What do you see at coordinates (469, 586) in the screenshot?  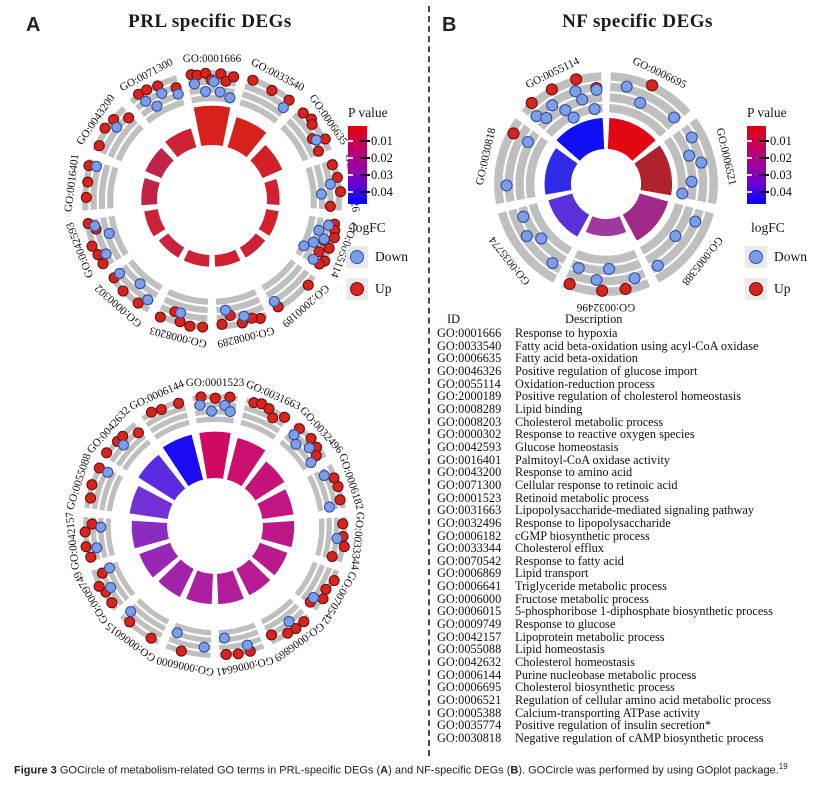 I see `go-id: GO:0006641` at bounding box center [469, 586].